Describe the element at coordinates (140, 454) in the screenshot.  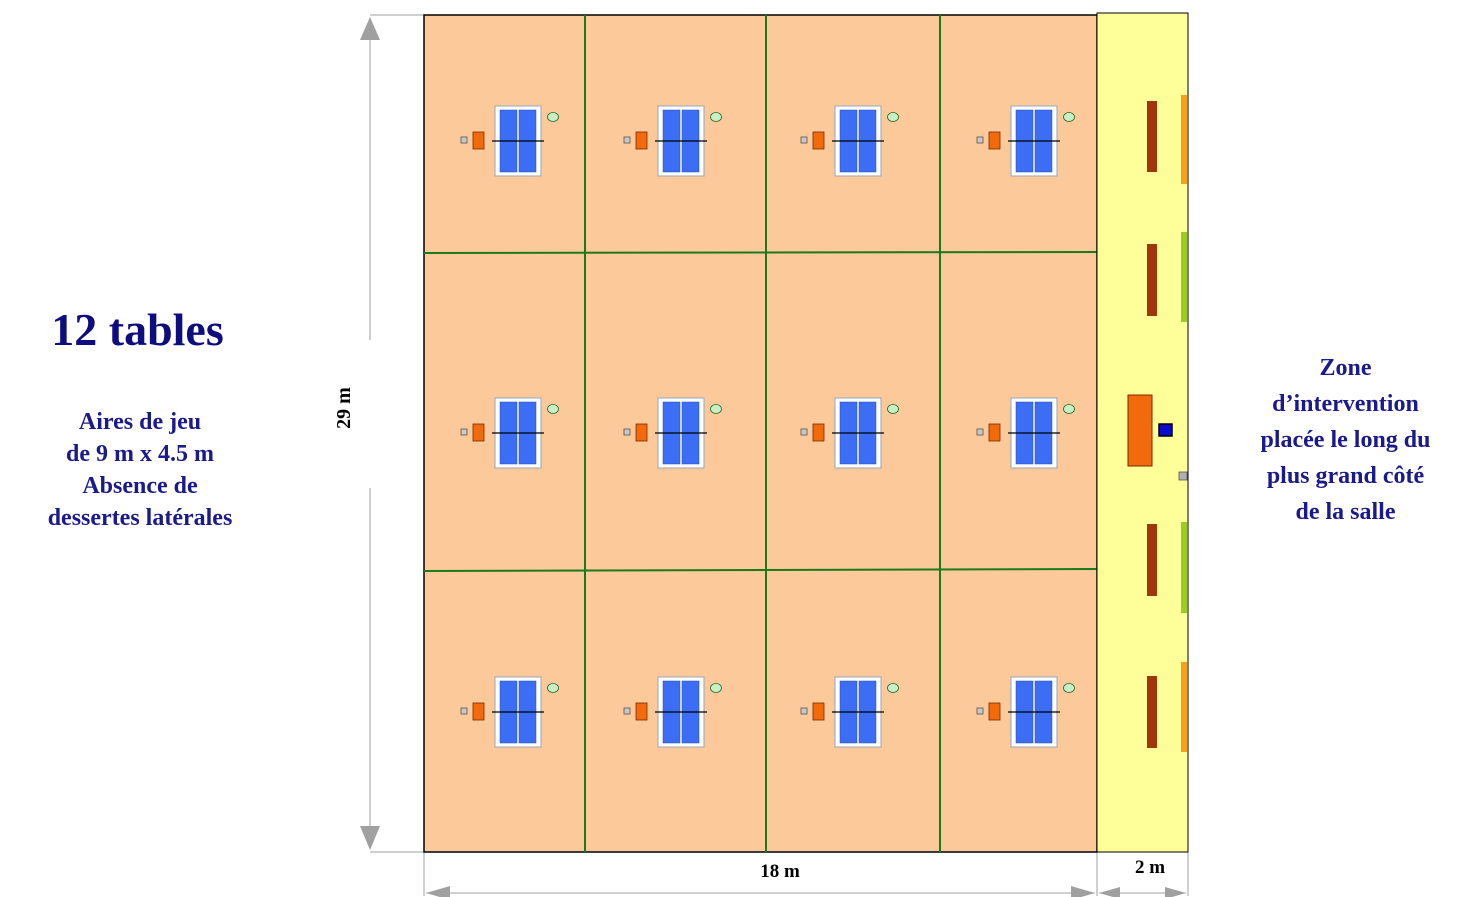
I see `description-line: de 9 m x 4.5 m` at that location.